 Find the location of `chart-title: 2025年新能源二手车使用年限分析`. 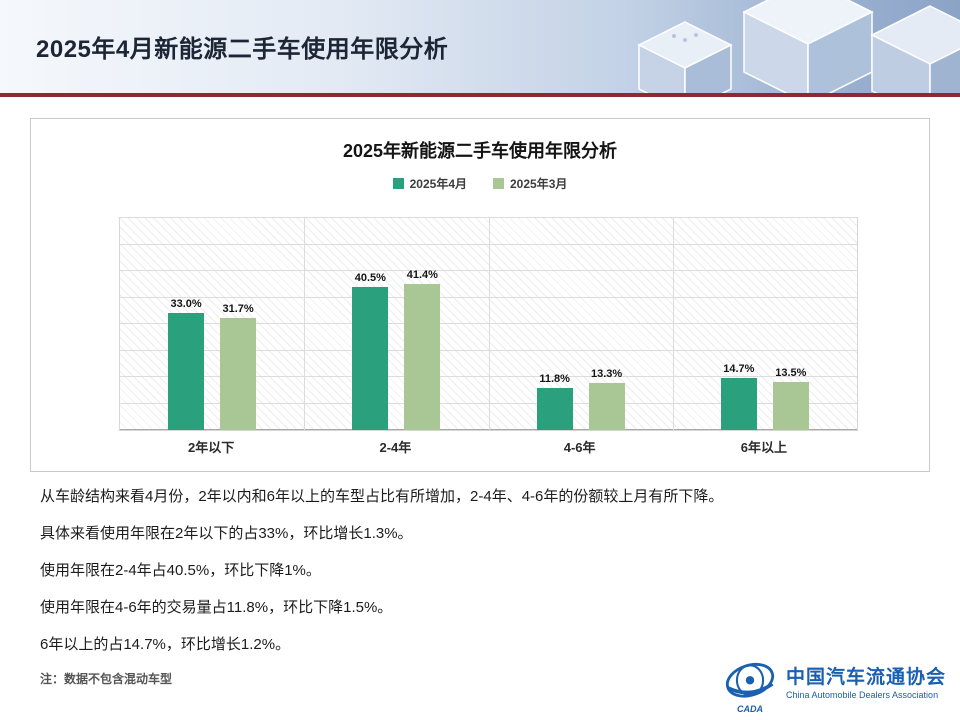

chart-title: 2025年新能源二手车使用年限分析 is located at coordinates (480, 151).